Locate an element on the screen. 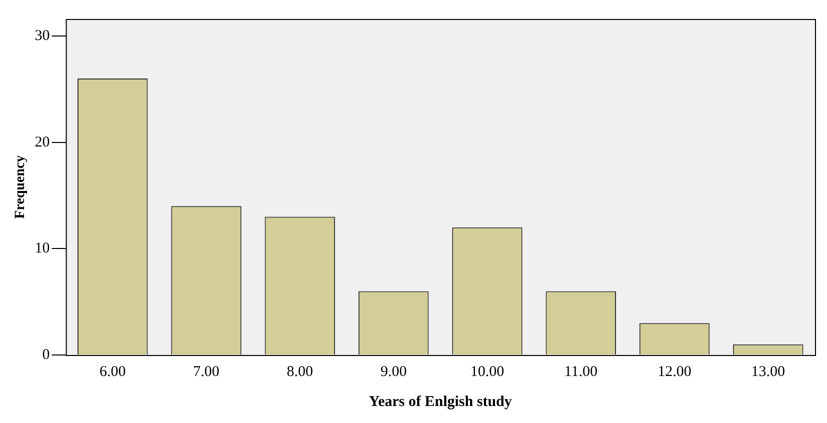  x-axis-title: Years of Enlgish study is located at coordinates (440, 402).